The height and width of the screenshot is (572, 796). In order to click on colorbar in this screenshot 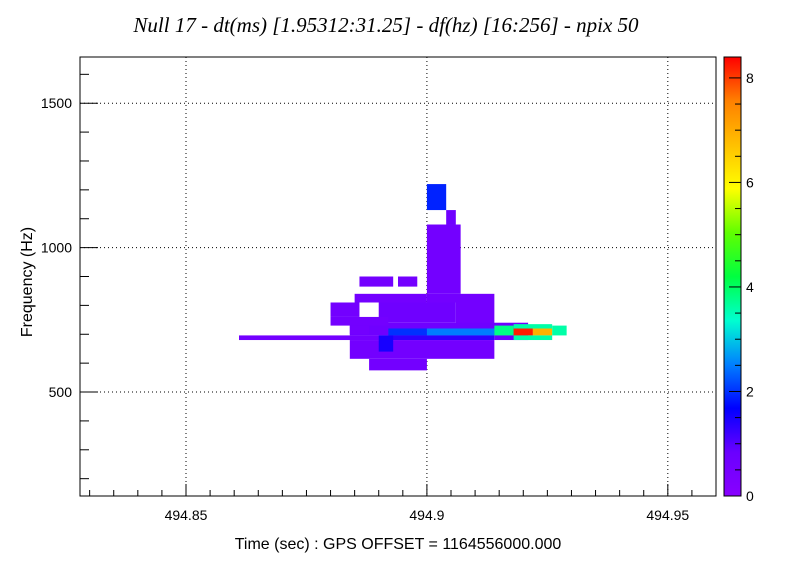, I will do `click(732, 276)`.